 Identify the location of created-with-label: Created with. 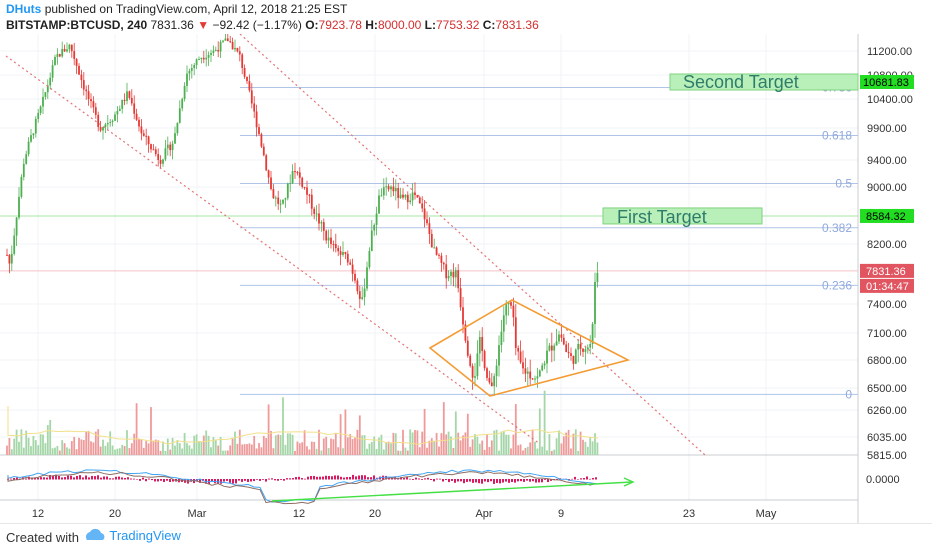
(42, 537).